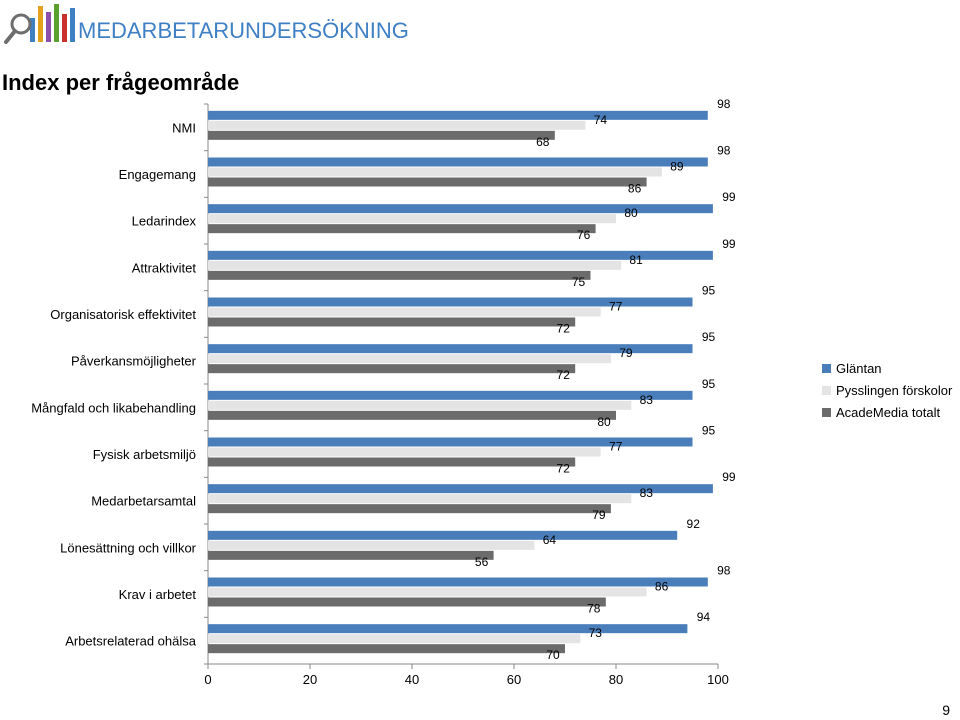  Describe the element at coordinates (636, 260) in the screenshot. I see `data-label: 81` at that location.